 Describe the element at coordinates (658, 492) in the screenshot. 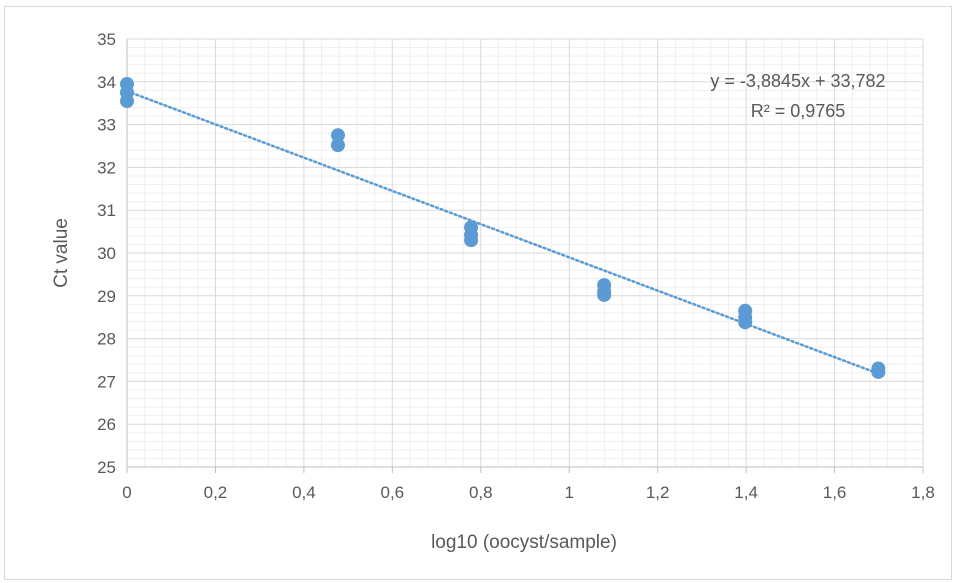

I see `x-tick-label: 1,2` at that location.